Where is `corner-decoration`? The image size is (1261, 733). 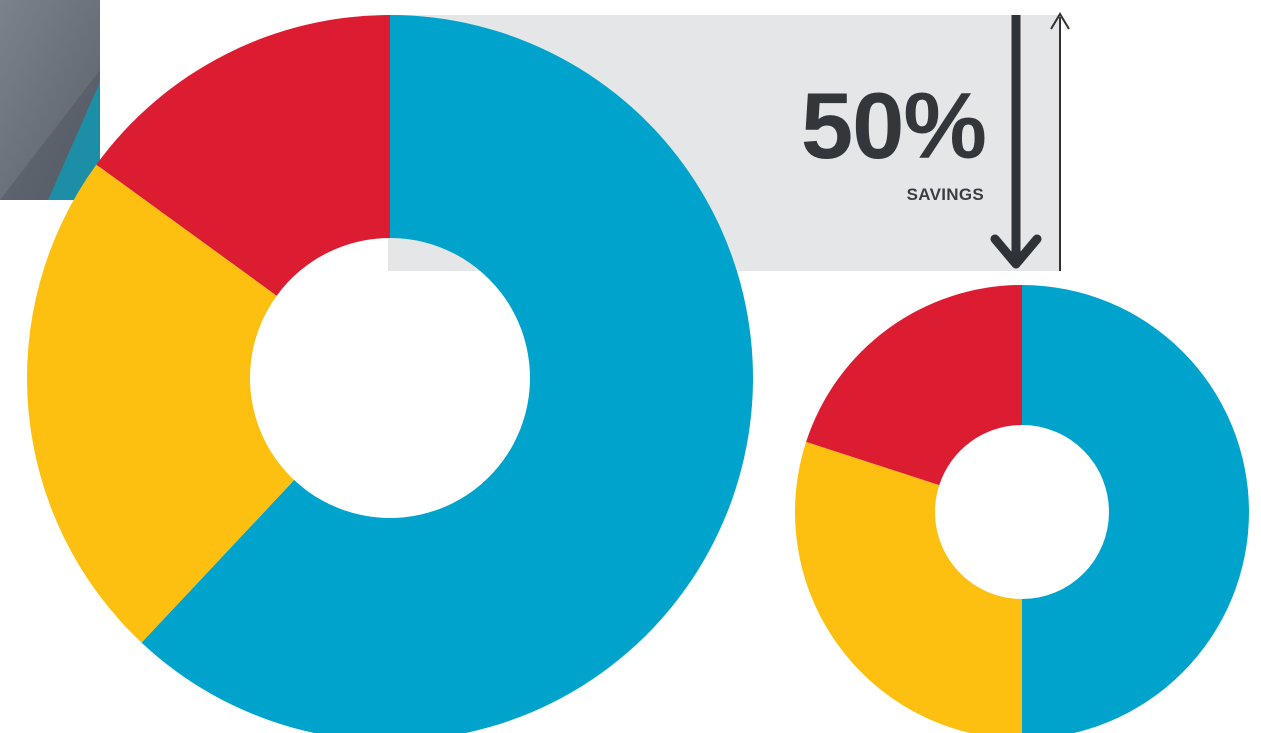 corner-decoration is located at coordinates (50, 100).